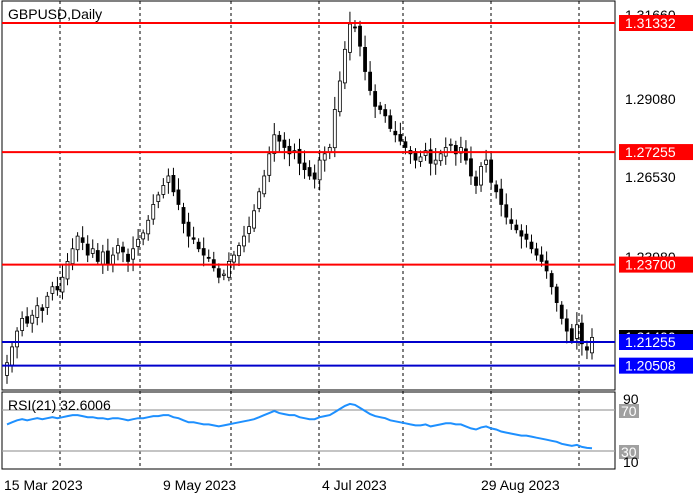  I want to click on price-tick-label: 1.26530, so click(650, 177).